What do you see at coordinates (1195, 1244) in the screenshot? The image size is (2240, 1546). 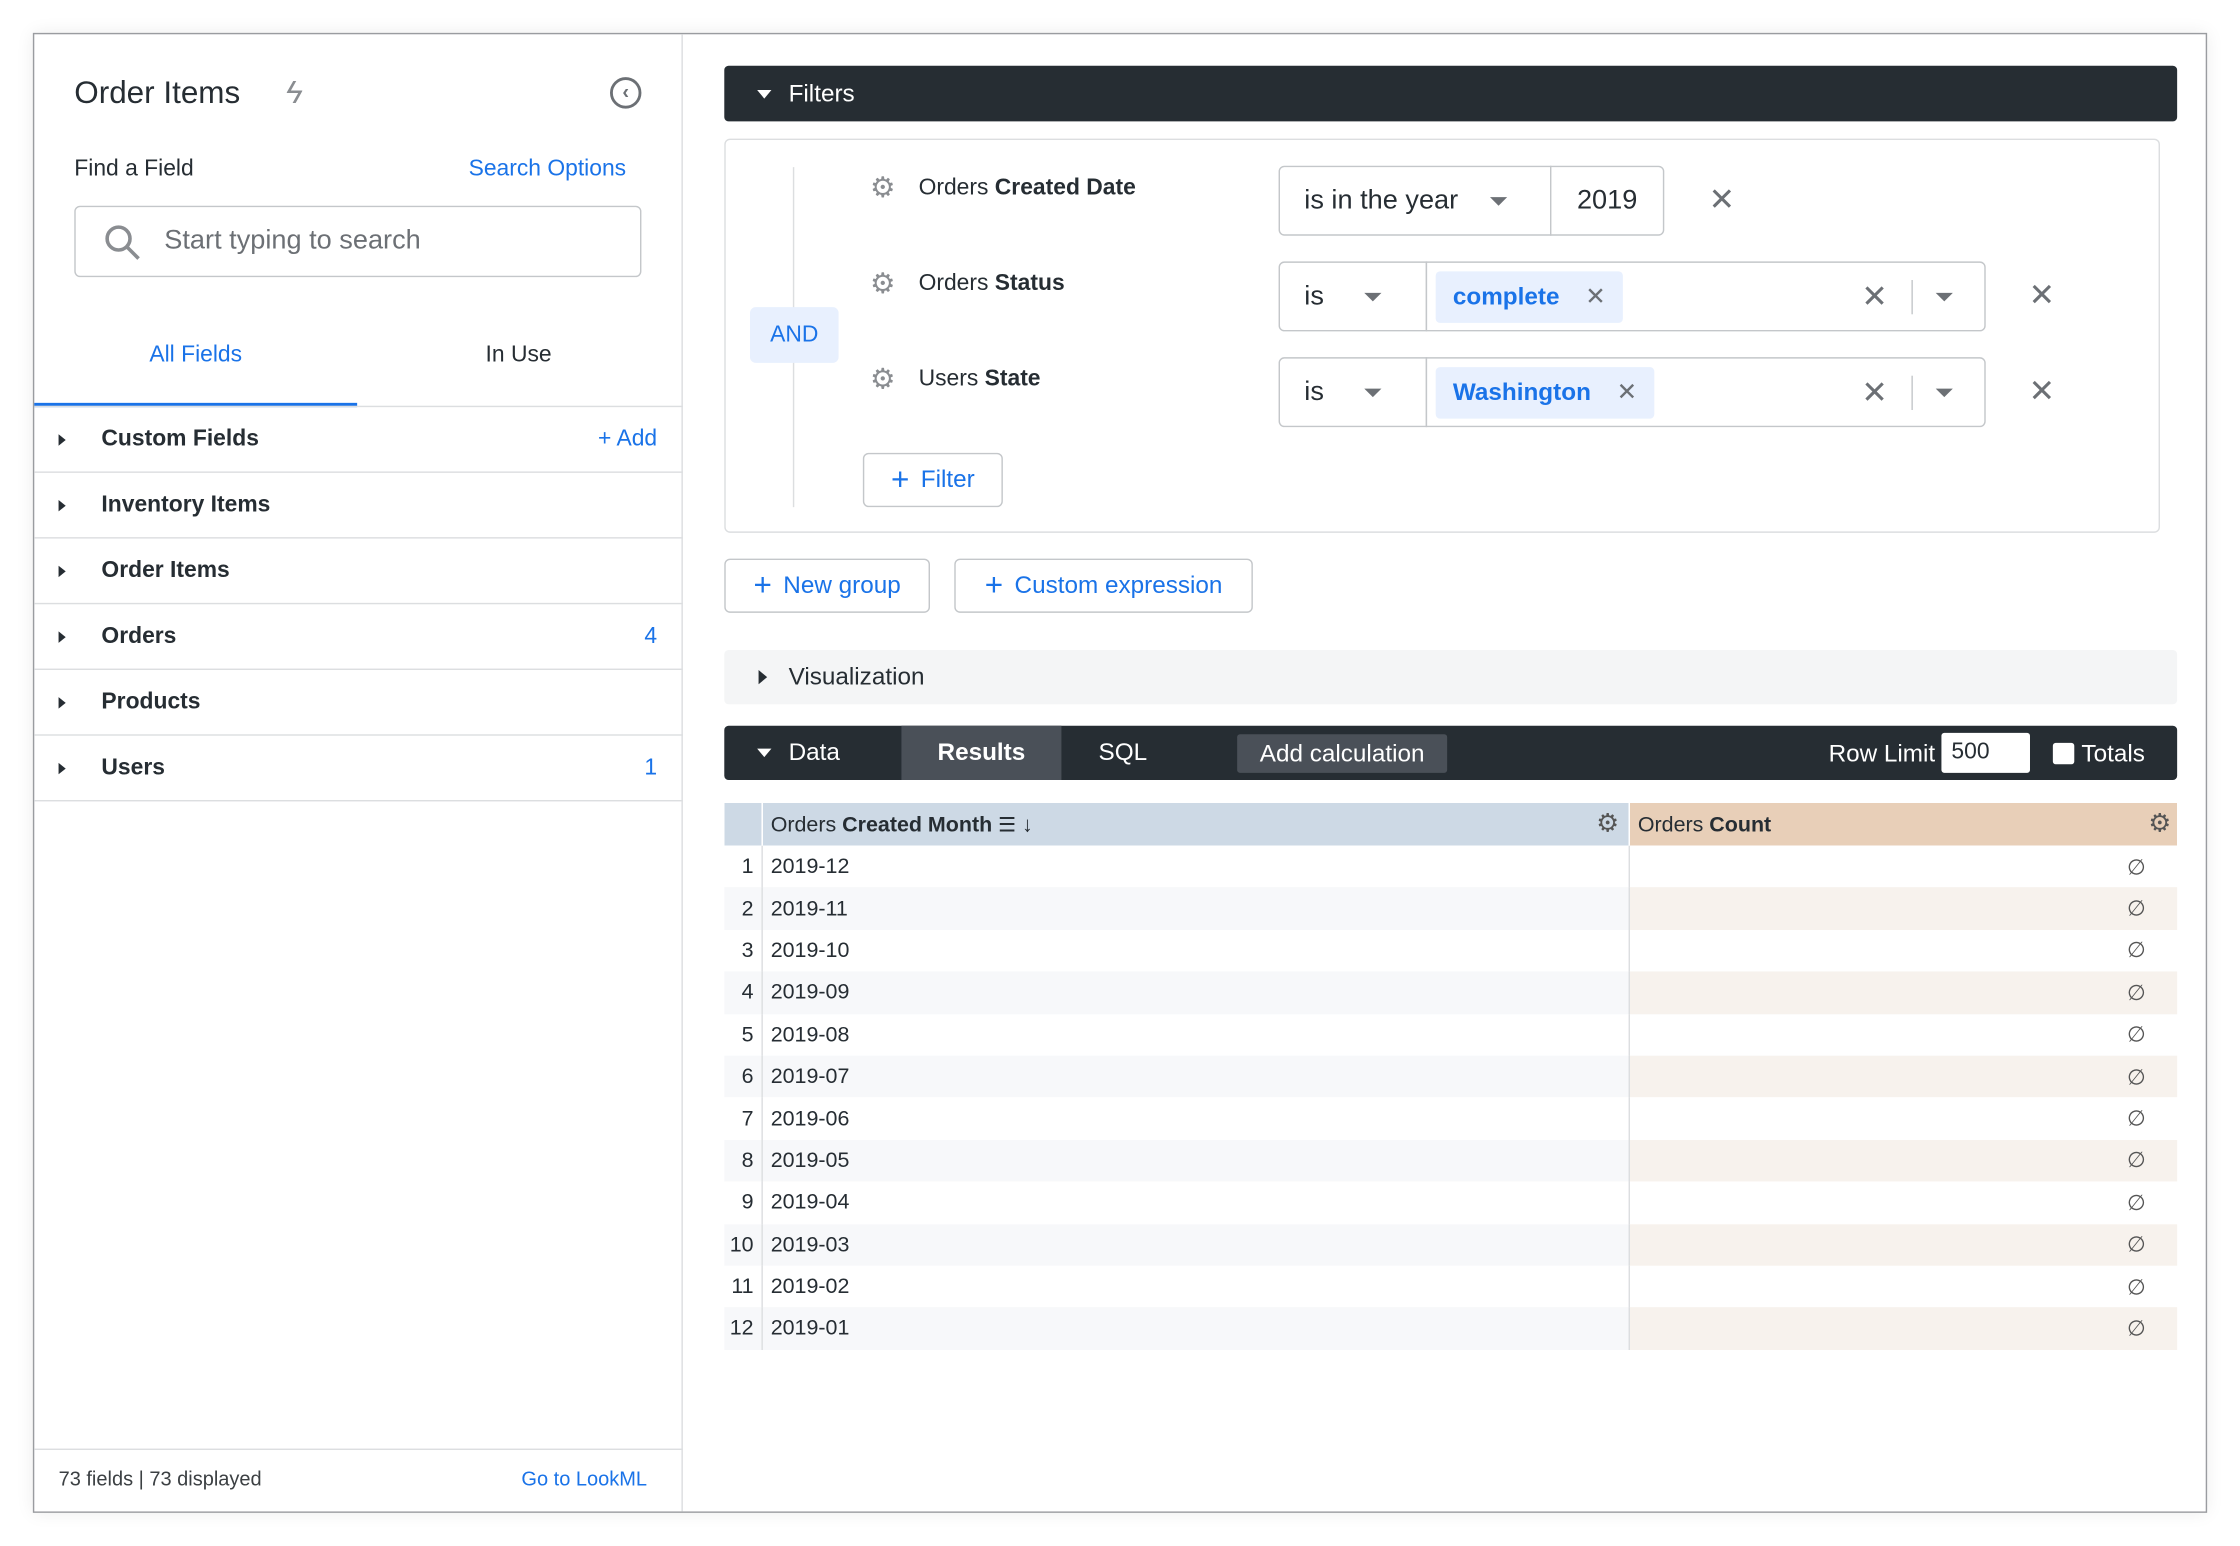 I see `month-cell: 2019-03` at bounding box center [1195, 1244].